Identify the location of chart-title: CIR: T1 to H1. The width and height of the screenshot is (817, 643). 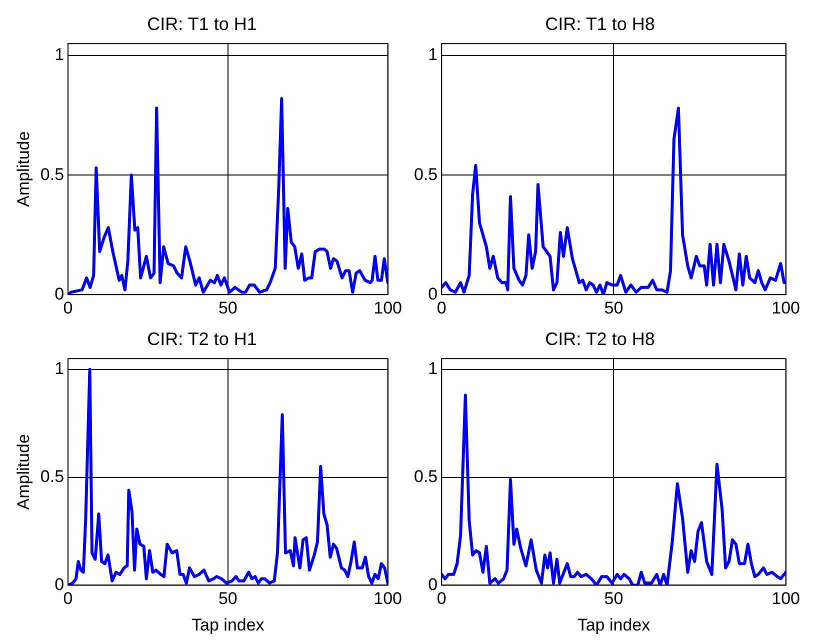
(202, 24).